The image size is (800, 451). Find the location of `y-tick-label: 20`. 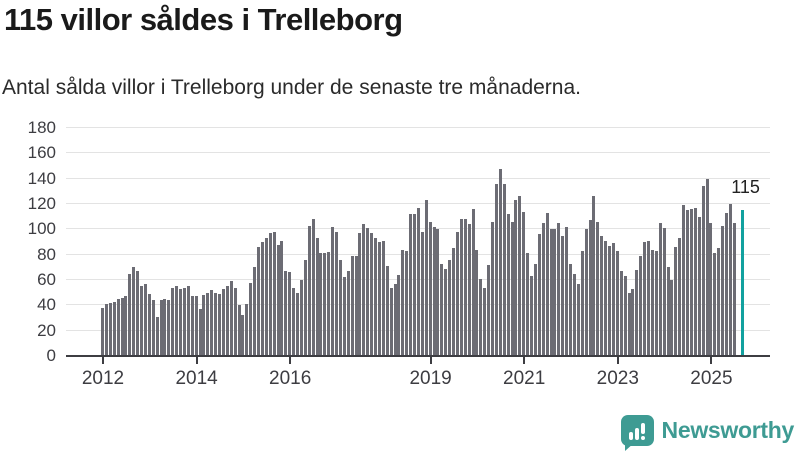

y-tick-label: 20 is located at coordinates (46, 330).